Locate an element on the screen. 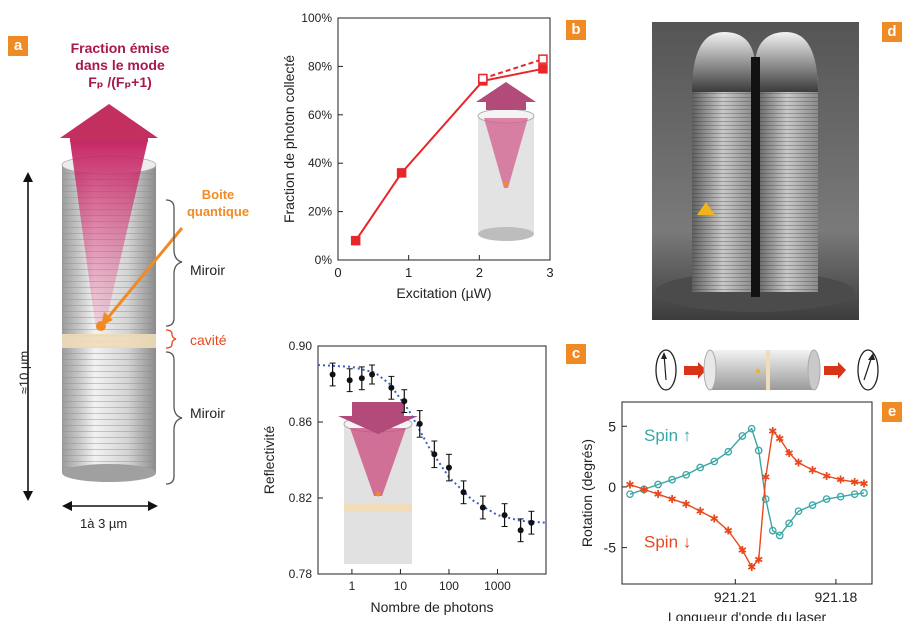 This screenshot has width=917, height=621. x-tick-label: 10 is located at coordinates (401, 586).